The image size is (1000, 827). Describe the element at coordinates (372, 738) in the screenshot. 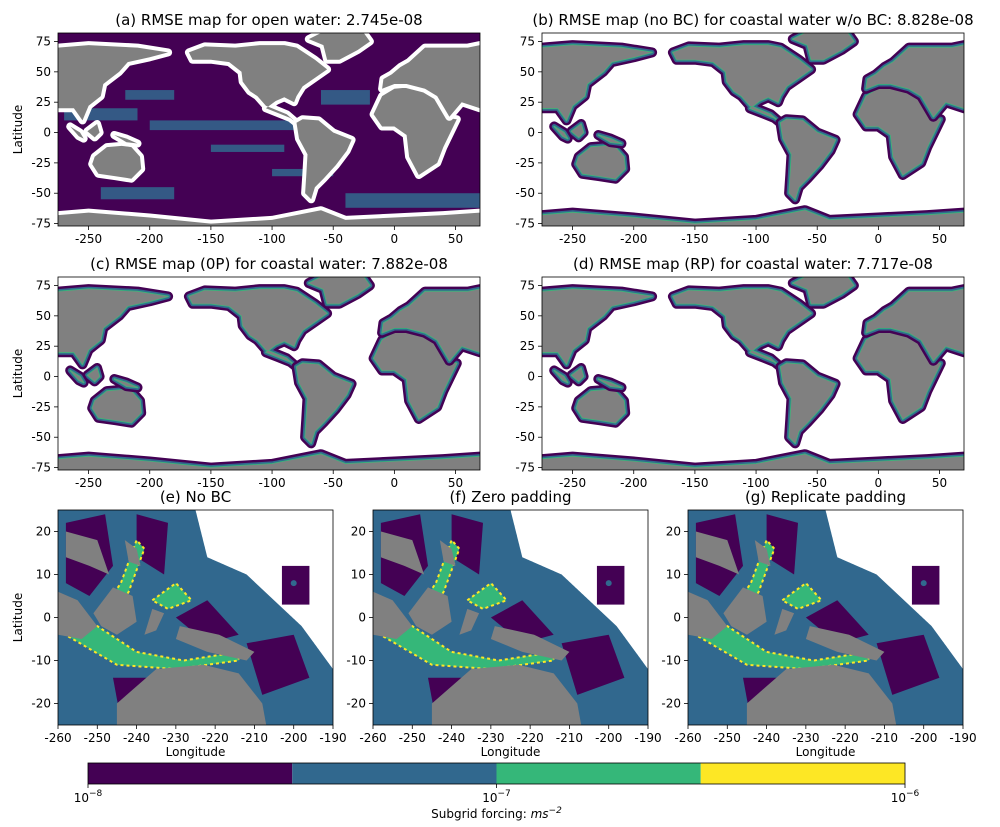

I see `x-tick-label: -260` at that location.